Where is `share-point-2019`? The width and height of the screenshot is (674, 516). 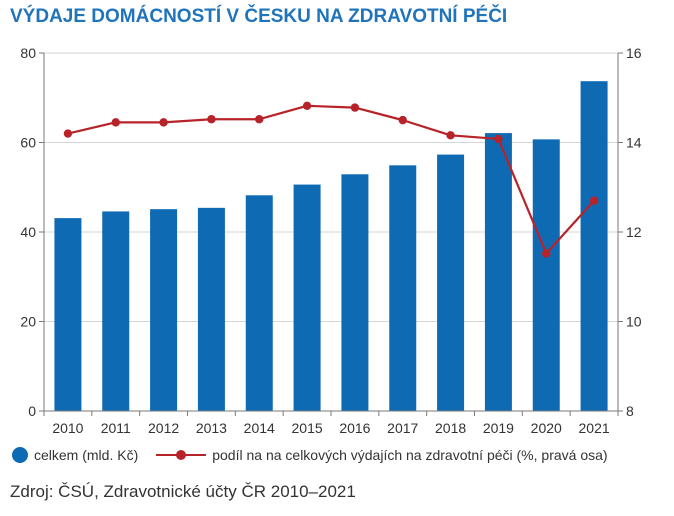 share-point-2019 is located at coordinates (498, 139).